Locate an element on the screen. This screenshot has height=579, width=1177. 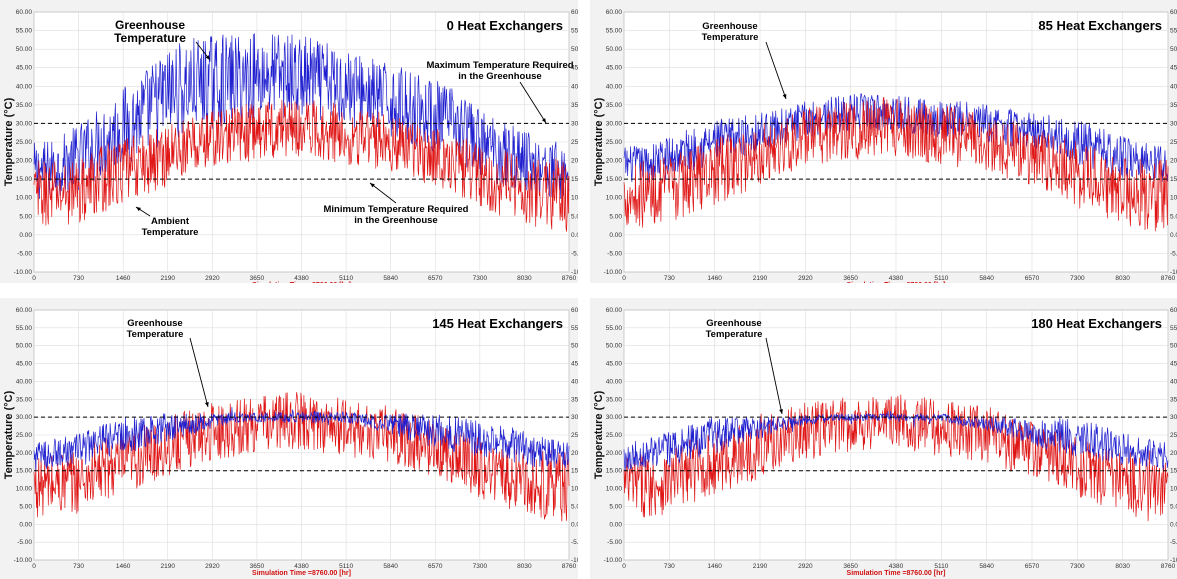
chart-title: 85 Heat Exchangers is located at coordinates (1100, 25).